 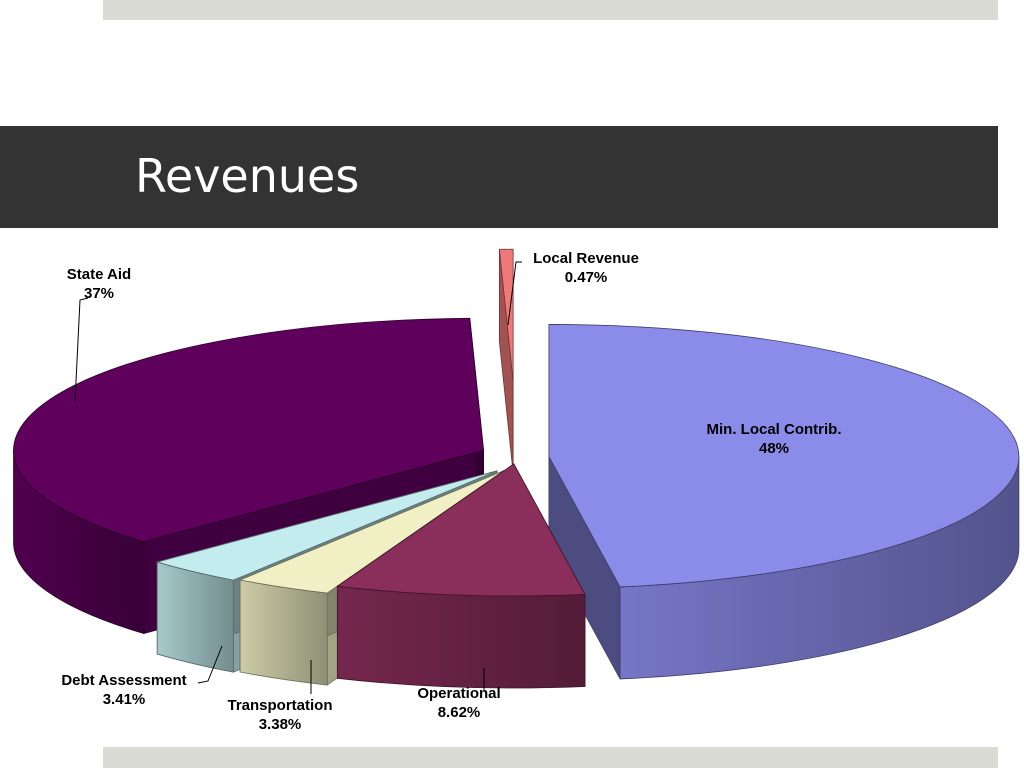 I want to click on slice-local-revenue, so click(x=506, y=361).